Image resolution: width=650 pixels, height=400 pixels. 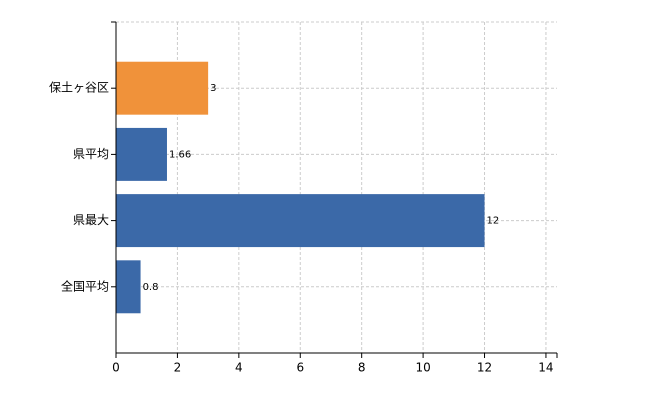 What do you see at coordinates (180, 154) in the screenshot?
I see `value-label: 1.66` at bounding box center [180, 154].